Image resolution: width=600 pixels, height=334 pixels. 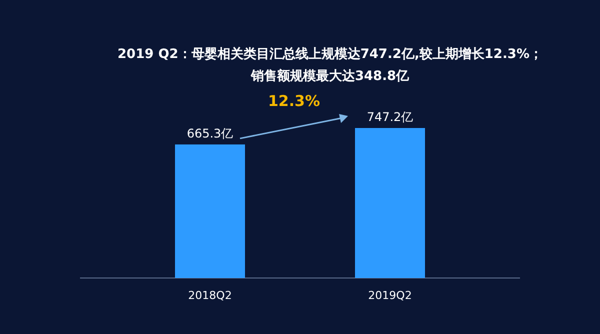 I want to click on x-tick-label: 2018Q2, so click(x=210, y=295).